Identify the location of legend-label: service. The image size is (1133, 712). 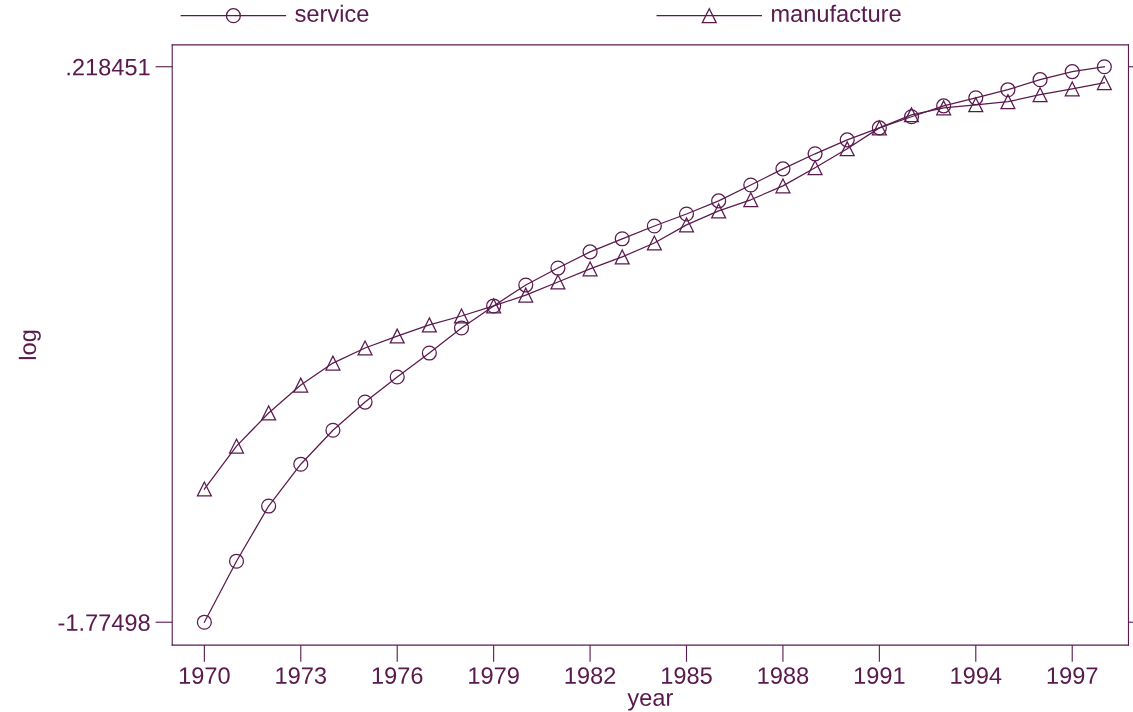
(332, 13).